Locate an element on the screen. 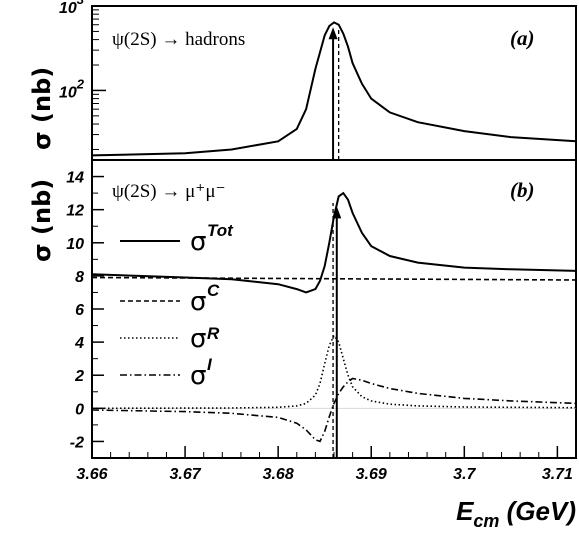 The image size is (579, 535). x-tick-label: 3.71 is located at coordinates (557, 474).